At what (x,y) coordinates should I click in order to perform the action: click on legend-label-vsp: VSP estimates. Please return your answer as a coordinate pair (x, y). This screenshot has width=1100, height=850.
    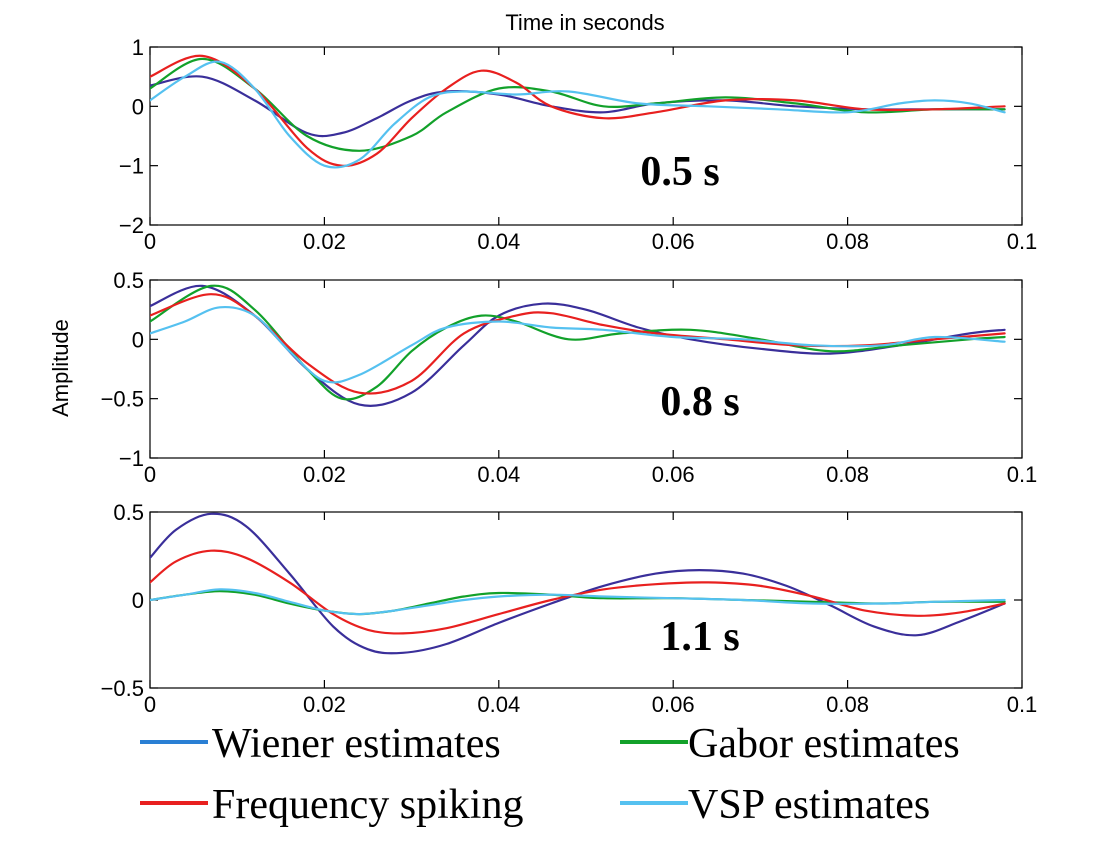
    Looking at the image, I should click on (809, 805).